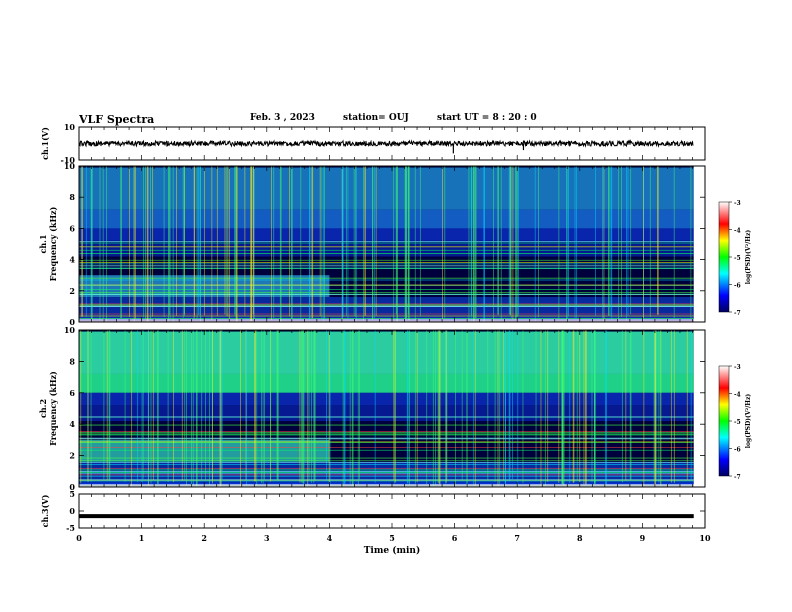 The height and width of the screenshot is (612, 792). Describe the element at coordinates (267, 538) in the screenshot. I see `x-tick-label: 3` at that location.